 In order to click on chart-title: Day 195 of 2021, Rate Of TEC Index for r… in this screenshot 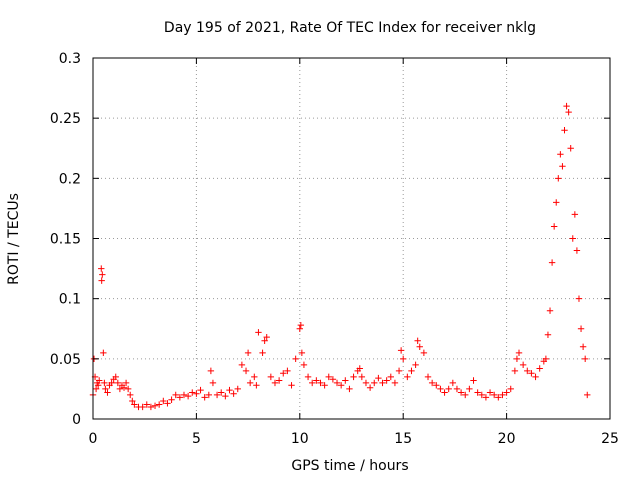, I will do `click(350, 28)`.